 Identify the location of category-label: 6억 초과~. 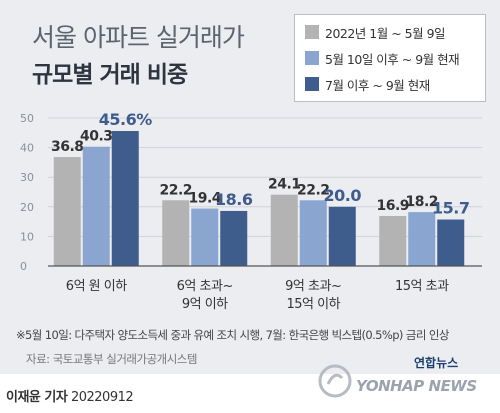
(205, 286).